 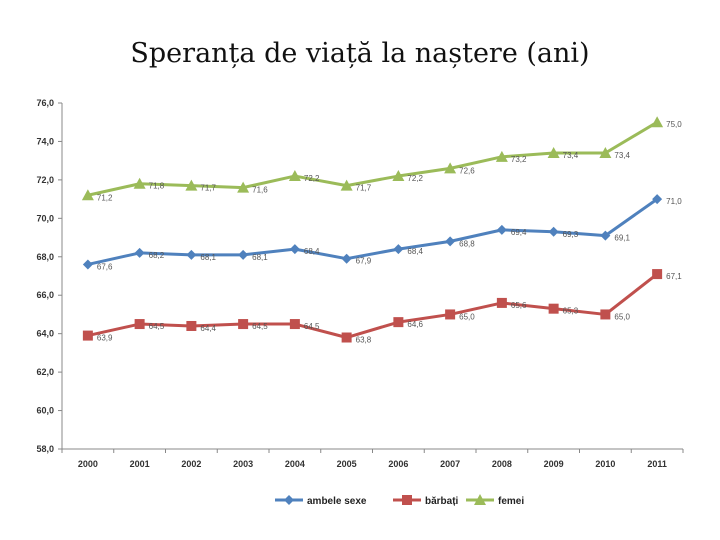 I want to click on x-tick-label: 2006, so click(x=398, y=464).